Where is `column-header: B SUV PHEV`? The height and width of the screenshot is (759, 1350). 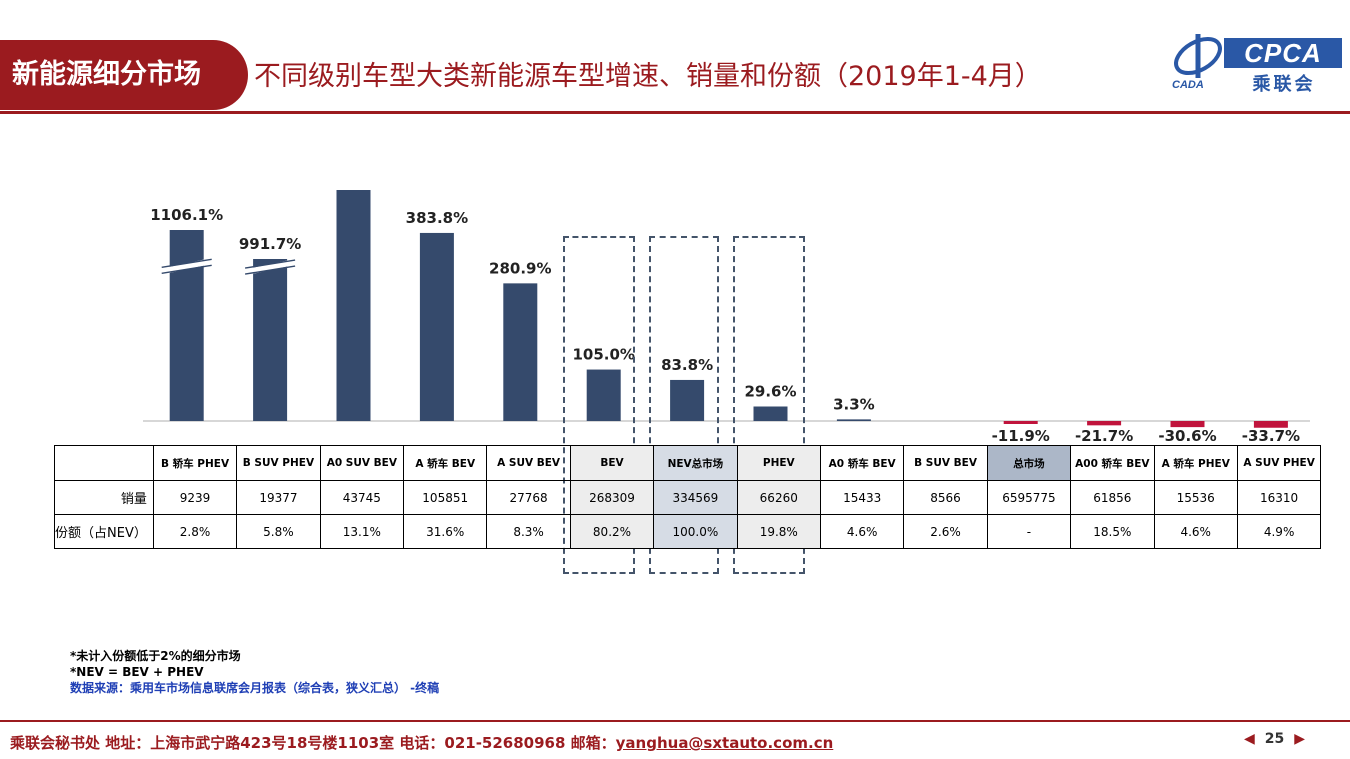 column-header: B SUV PHEV is located at coordinates (278, 463).